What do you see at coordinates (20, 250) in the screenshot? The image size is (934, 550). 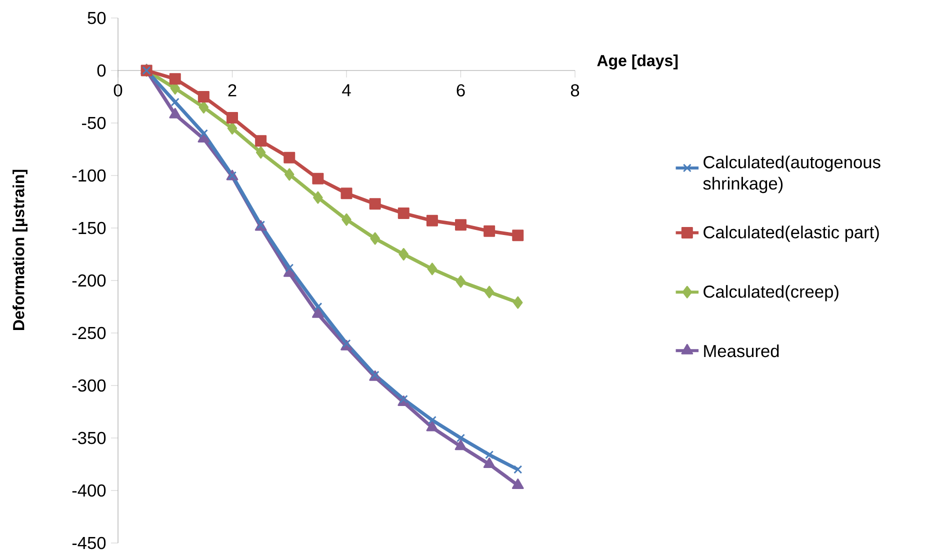 I see `y-axis-title: Deformation [µstrain]` at bounding box center [20, 250].